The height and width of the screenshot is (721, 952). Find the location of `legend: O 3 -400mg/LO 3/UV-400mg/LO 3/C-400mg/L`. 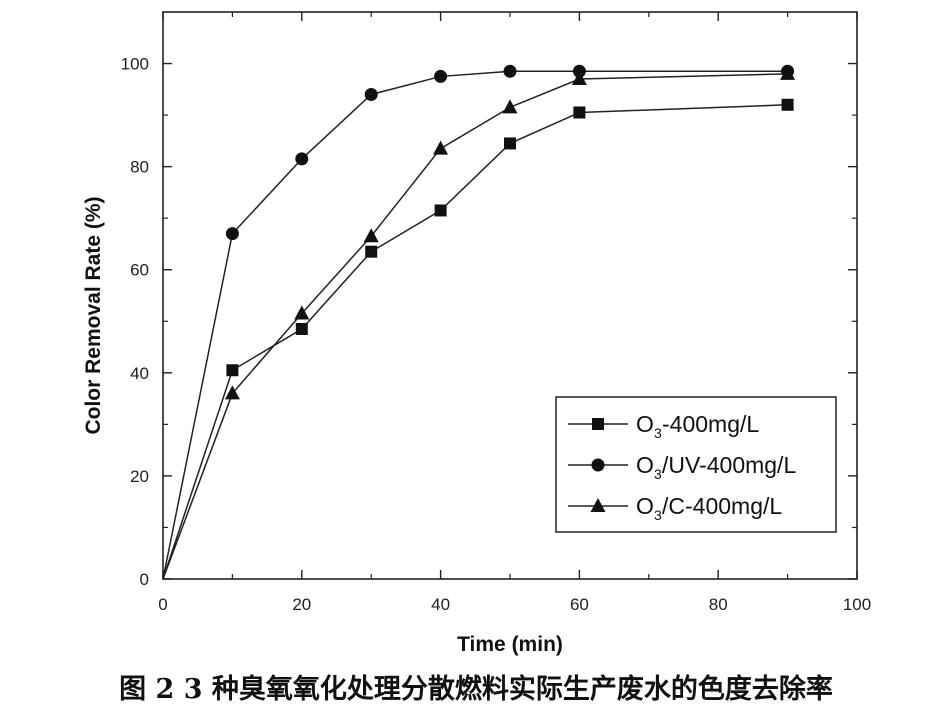

legend: O 3 -400mg/LO 3/UV-400mg/LO 3/C-400mg/L is located at coordinates (696, 464).